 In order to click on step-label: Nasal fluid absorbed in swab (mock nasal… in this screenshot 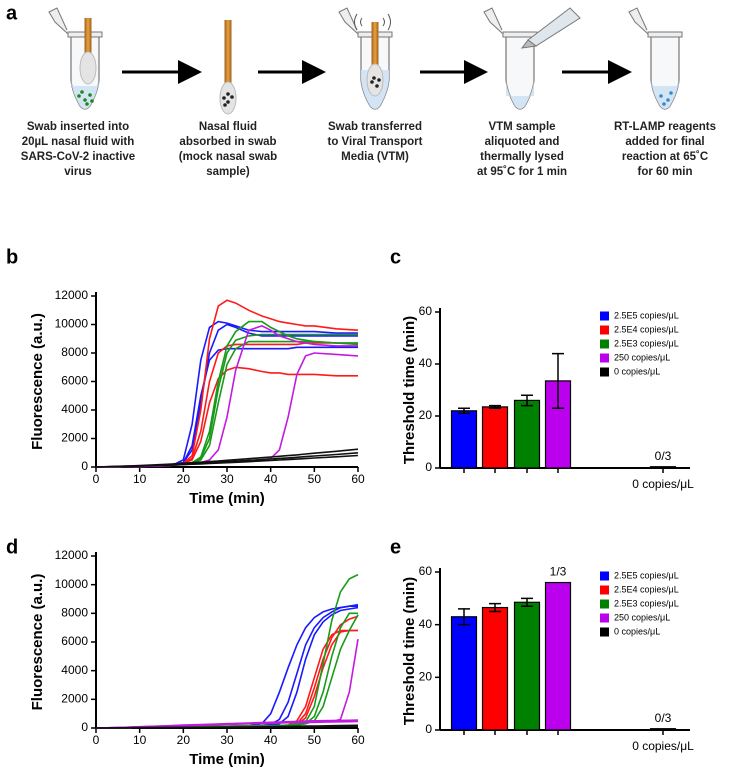, I will do `click(228, 149)`.